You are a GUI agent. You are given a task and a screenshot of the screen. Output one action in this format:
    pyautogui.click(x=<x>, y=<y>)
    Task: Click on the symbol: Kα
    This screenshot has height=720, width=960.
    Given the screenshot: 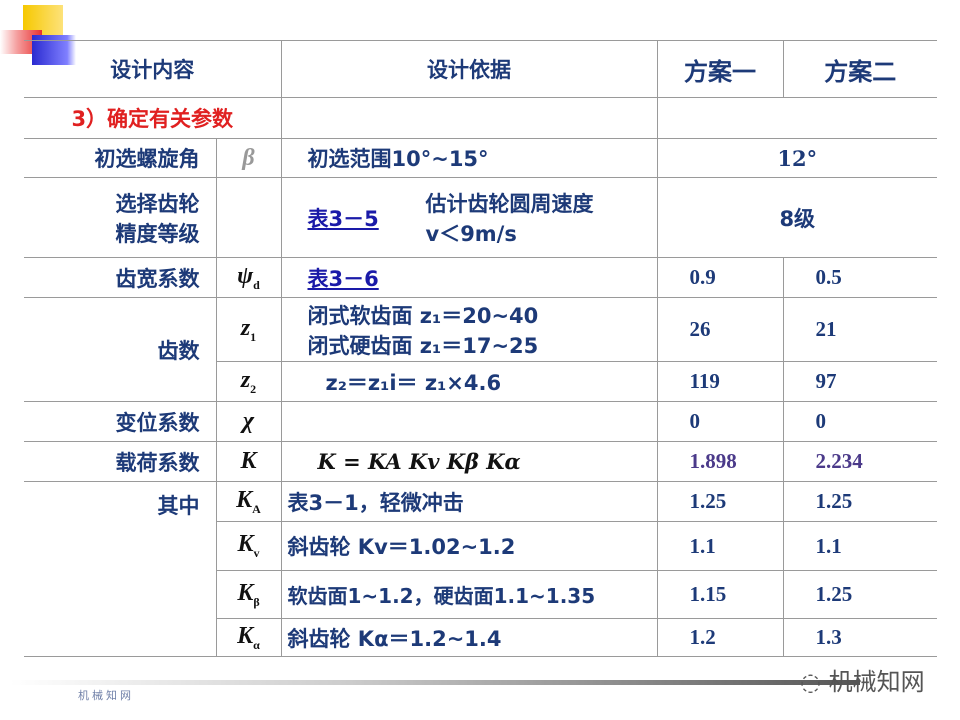 What is the action you would take?
    pyautogui.click(x=249, y=637)
    